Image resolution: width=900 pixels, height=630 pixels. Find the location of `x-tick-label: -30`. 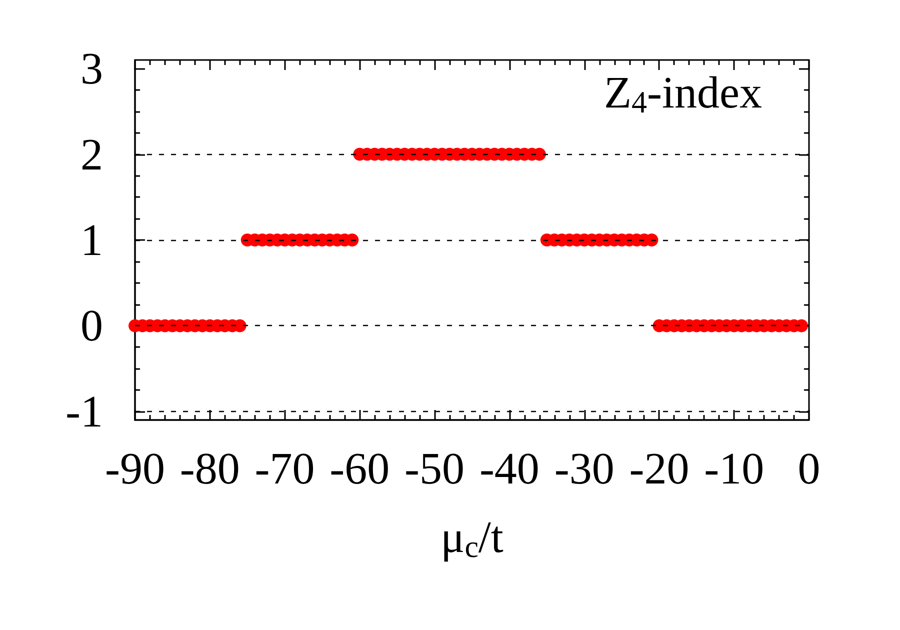

x-tick-label: -30 is located at coordinates (584, 469).